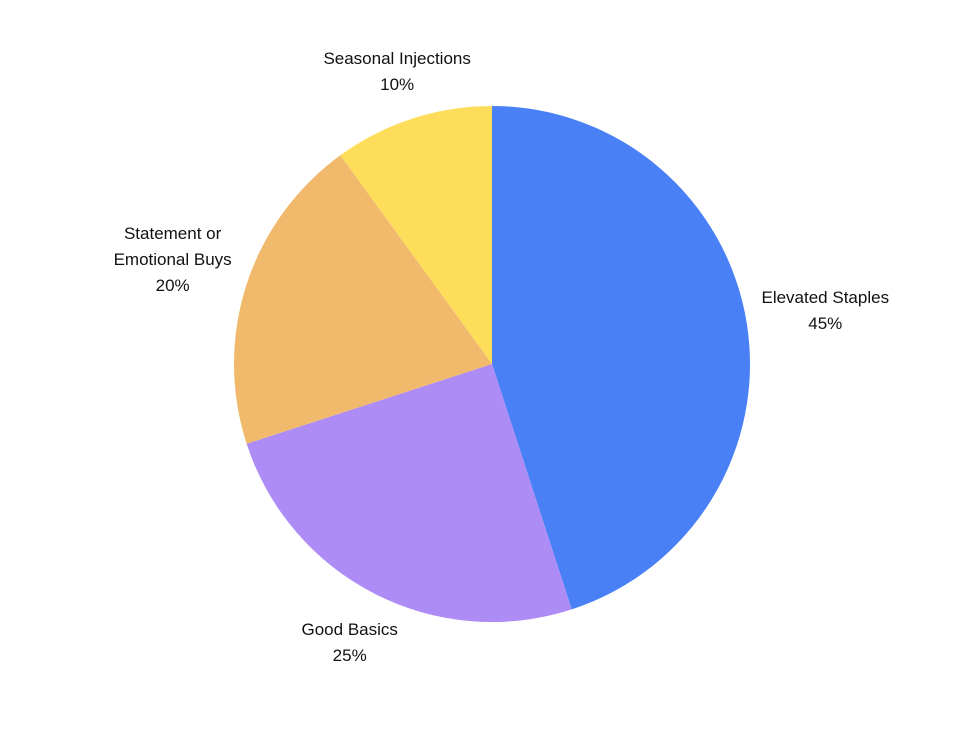 Image resolution: width=976 pixels, height=734 pixels. I want to click on category-label: Elevated Staples, so click(825, 298).